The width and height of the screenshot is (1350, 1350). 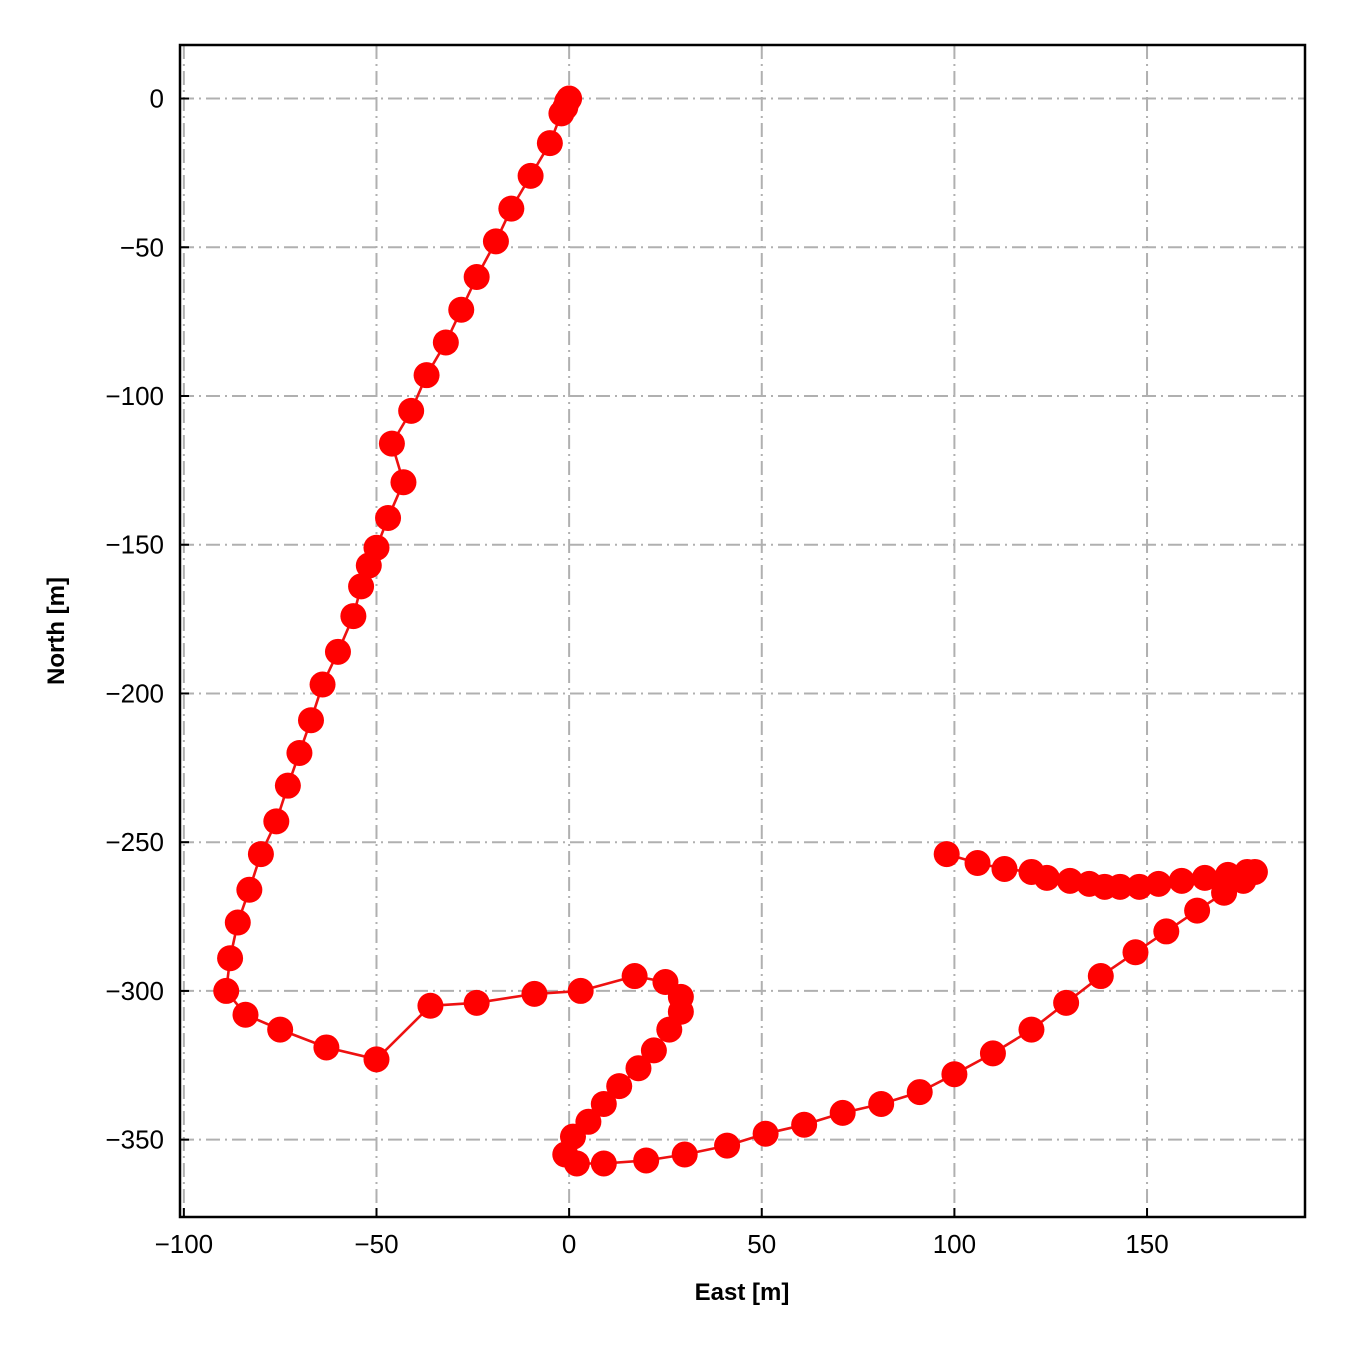 What do you see at coordinates (954, 1244) in the screenshot?
I see `x-tick-label: 100` at bounding box center [954, 1244].